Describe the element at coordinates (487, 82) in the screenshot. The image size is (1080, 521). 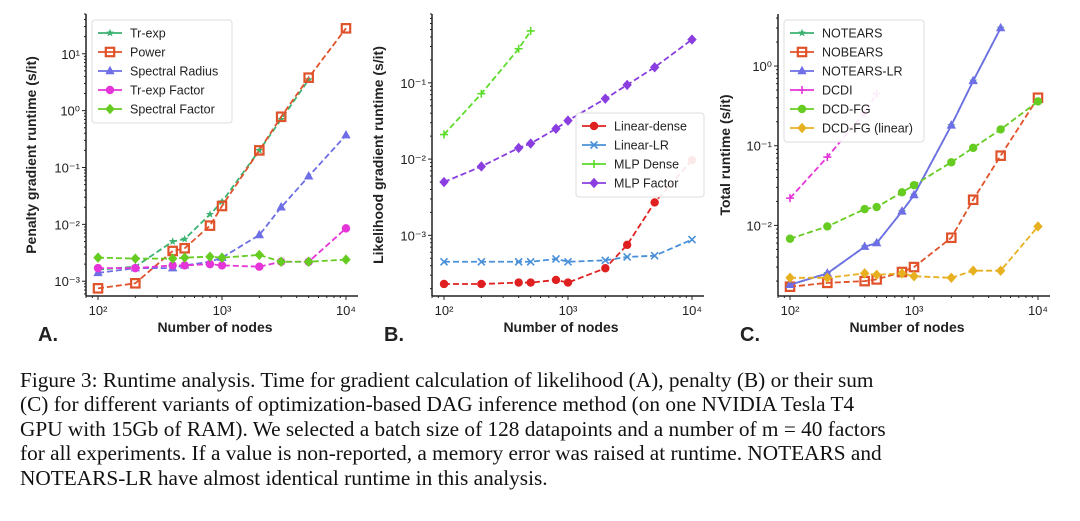
I see `series-mlp-dense` at that location.